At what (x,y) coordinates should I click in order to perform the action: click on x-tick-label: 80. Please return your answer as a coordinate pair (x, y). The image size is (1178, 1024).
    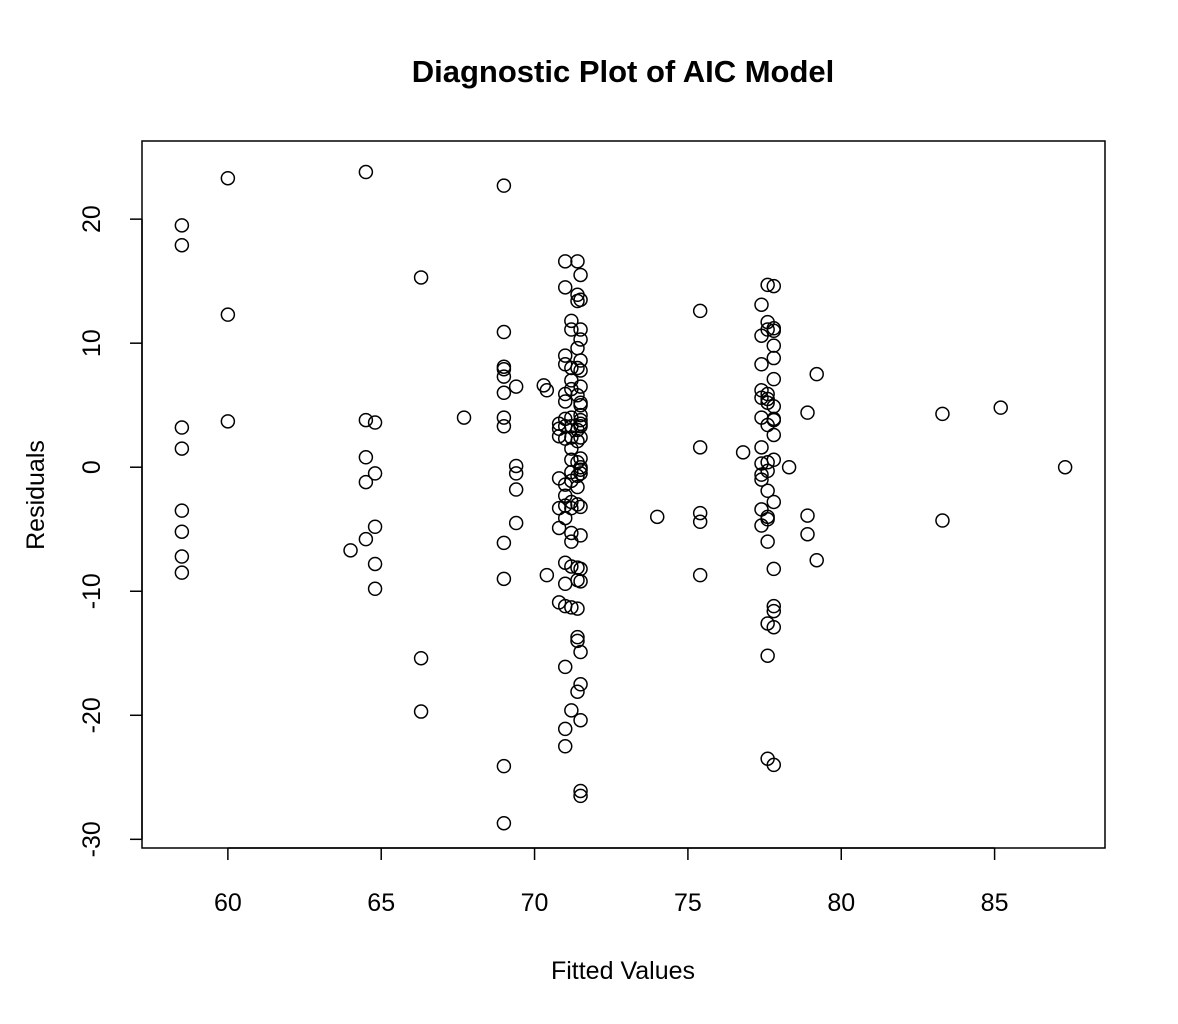
    Looking at the image, I should click on (841, 903).